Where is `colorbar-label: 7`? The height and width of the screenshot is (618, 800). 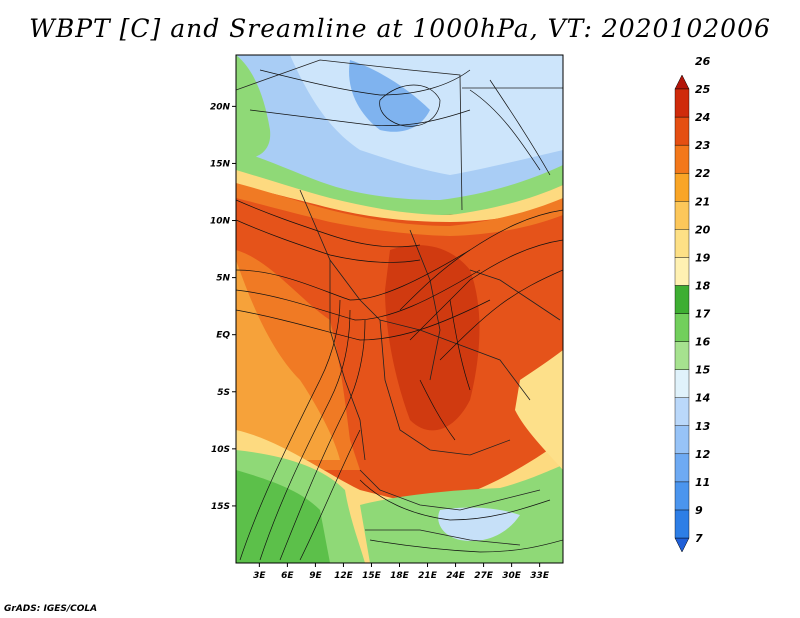 colorbar-label: 7 is located at coordinates (699, 538).